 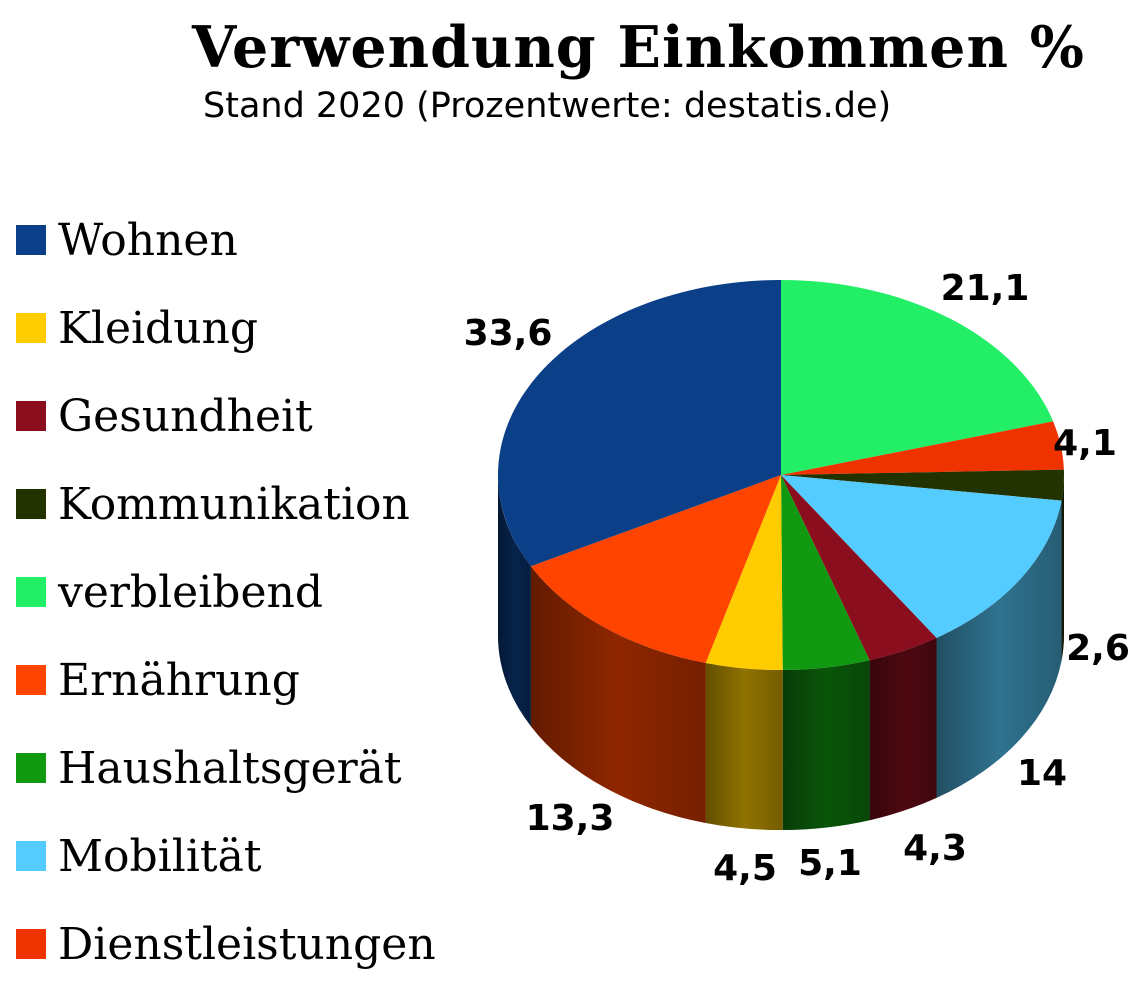 What do you see at coordinates (830, 863) in the screenshot?
I see `slice-value-label: 5,1` at bounding box center [830, 863].